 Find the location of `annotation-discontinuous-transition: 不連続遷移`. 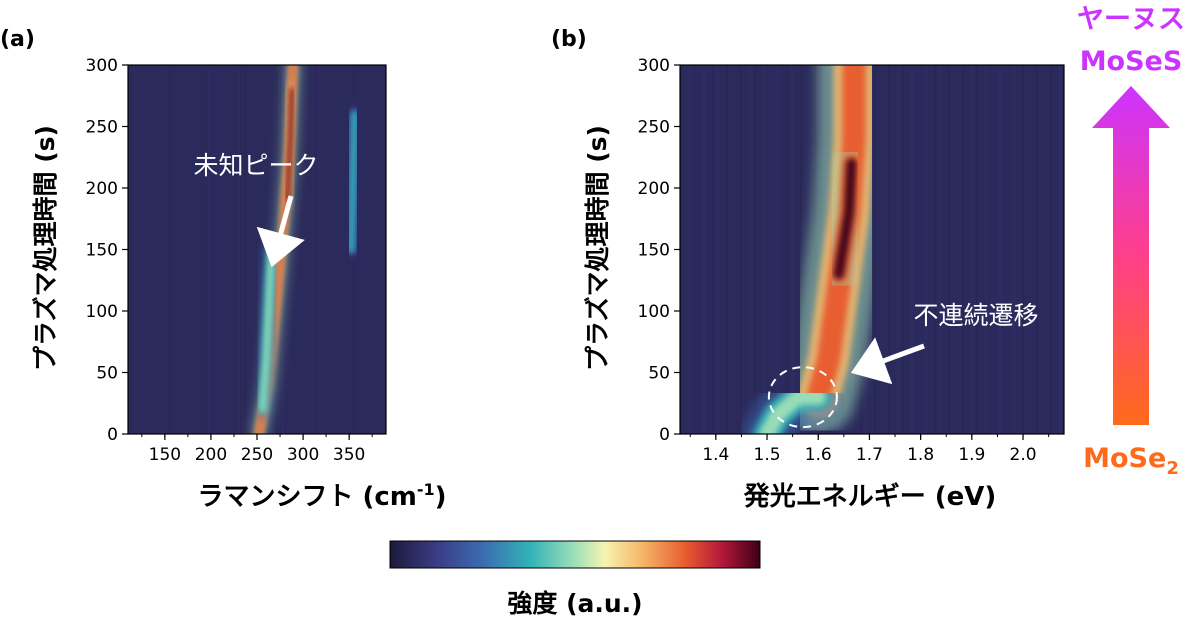

annotation-discontinuous-transition: 不連続遷移 is located at coordinates (975, 315).